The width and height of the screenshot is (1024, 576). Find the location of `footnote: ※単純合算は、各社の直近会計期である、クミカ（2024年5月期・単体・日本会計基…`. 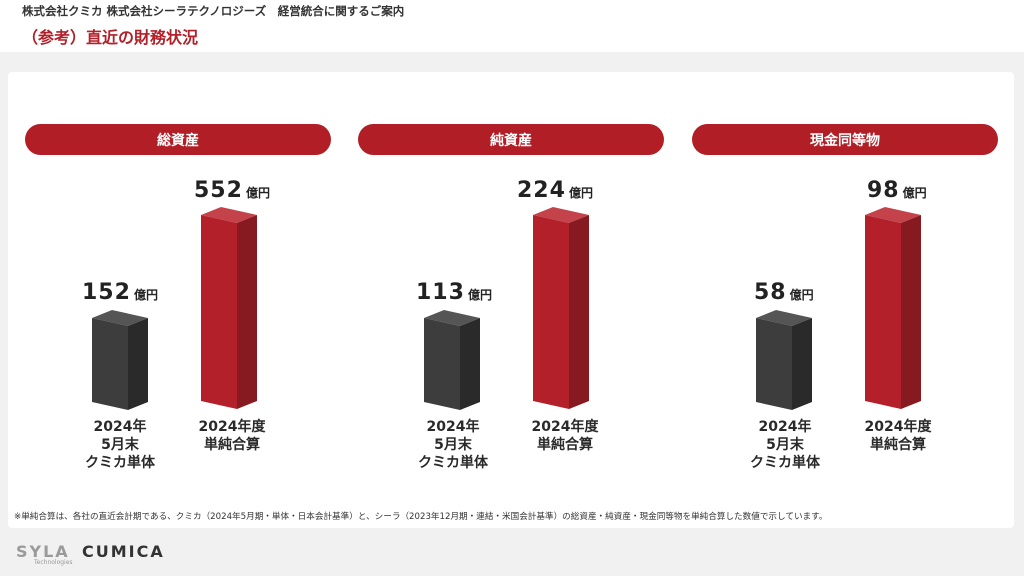

footnote: ※単純合算は、各社の直近会計期である、クミカ（2024年5月期・単体・日本会計基… is located at coordinates (421, 517).